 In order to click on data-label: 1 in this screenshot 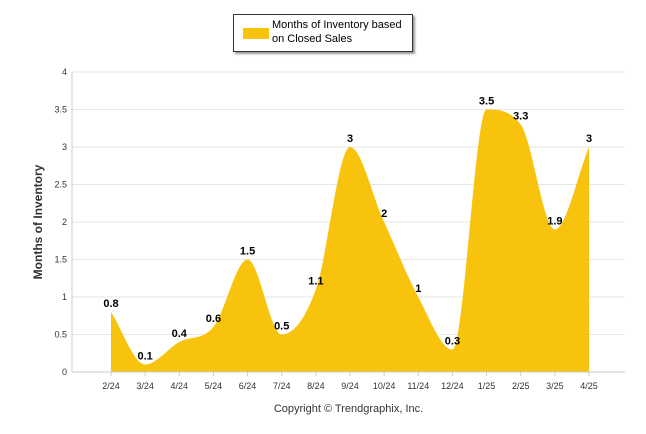, I will do `click(418, 289)`.